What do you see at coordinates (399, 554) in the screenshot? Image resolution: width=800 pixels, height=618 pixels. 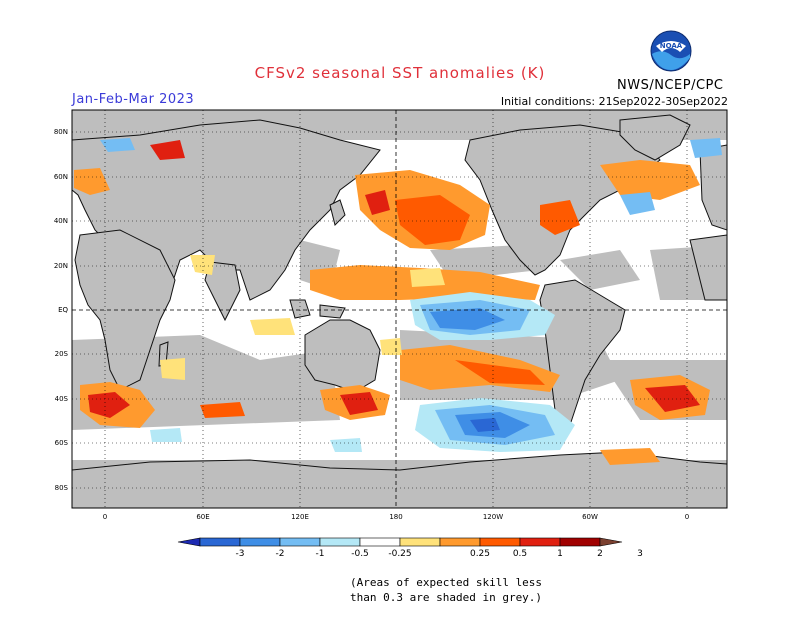 I see `colorbar-label: -0.25` at bounding box center [399, 554].